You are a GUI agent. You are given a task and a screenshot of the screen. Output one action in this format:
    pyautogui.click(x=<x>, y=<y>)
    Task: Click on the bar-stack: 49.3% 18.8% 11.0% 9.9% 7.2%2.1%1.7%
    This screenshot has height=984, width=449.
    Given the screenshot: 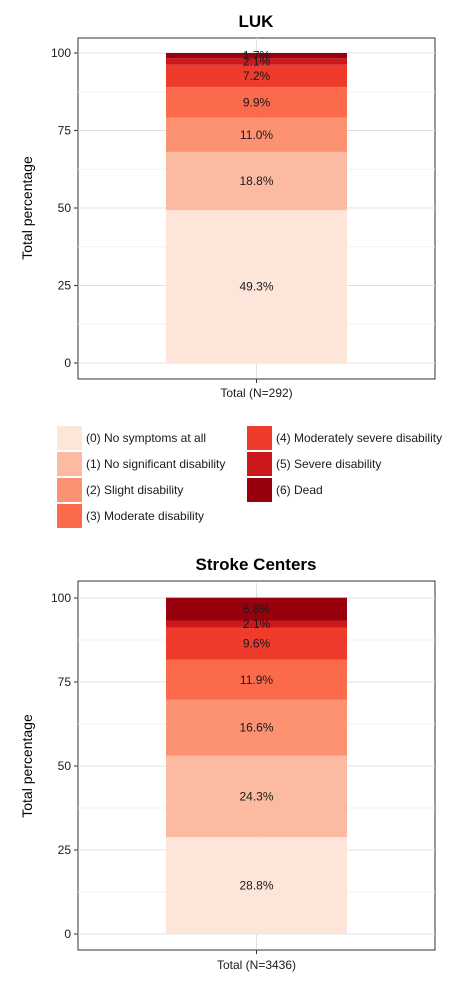 What is the action you would take?
    pyautogui.click(x=256, y=206)
    